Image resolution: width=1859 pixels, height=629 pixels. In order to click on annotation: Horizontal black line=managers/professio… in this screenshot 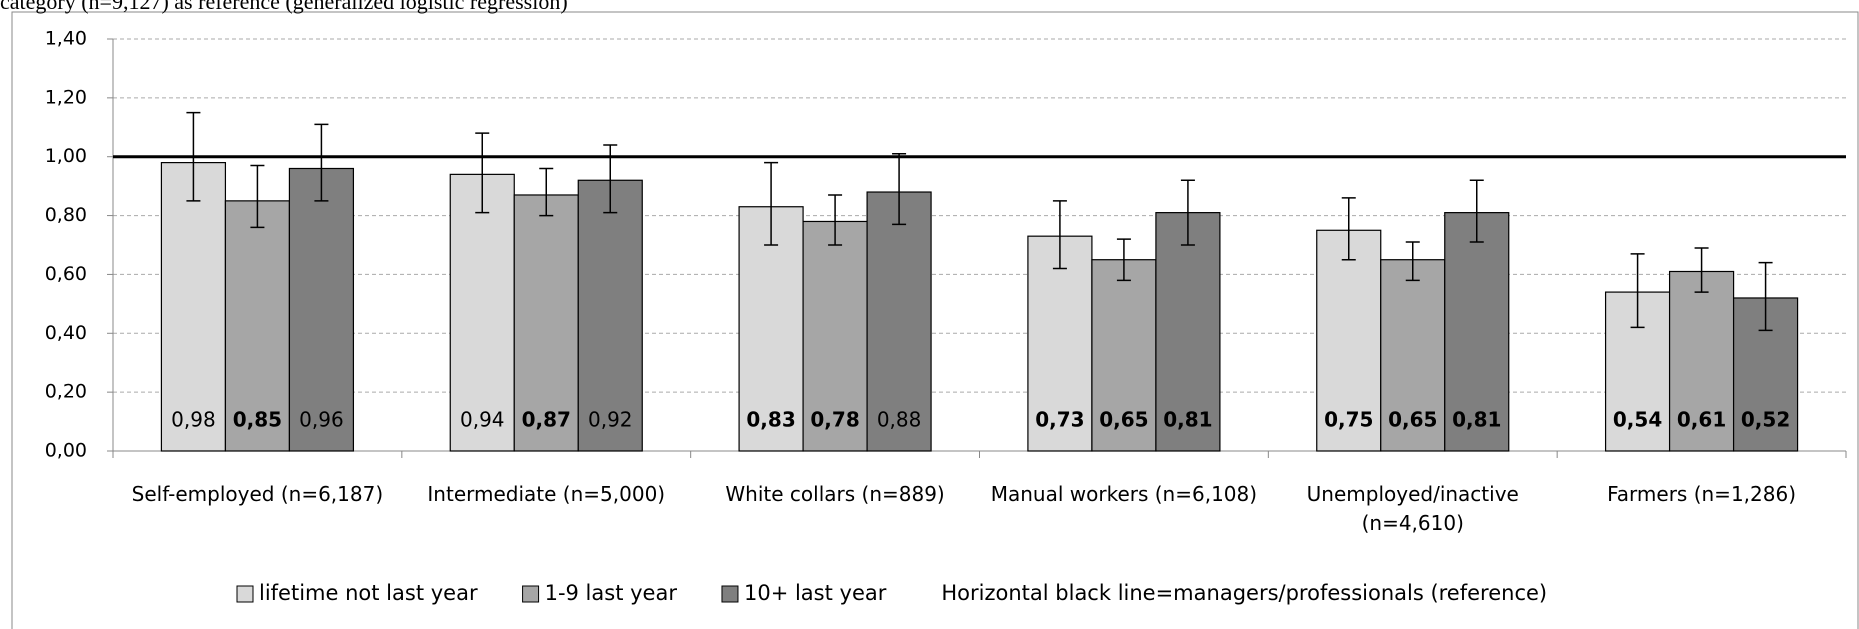, I will do `click(1244, 593)`.